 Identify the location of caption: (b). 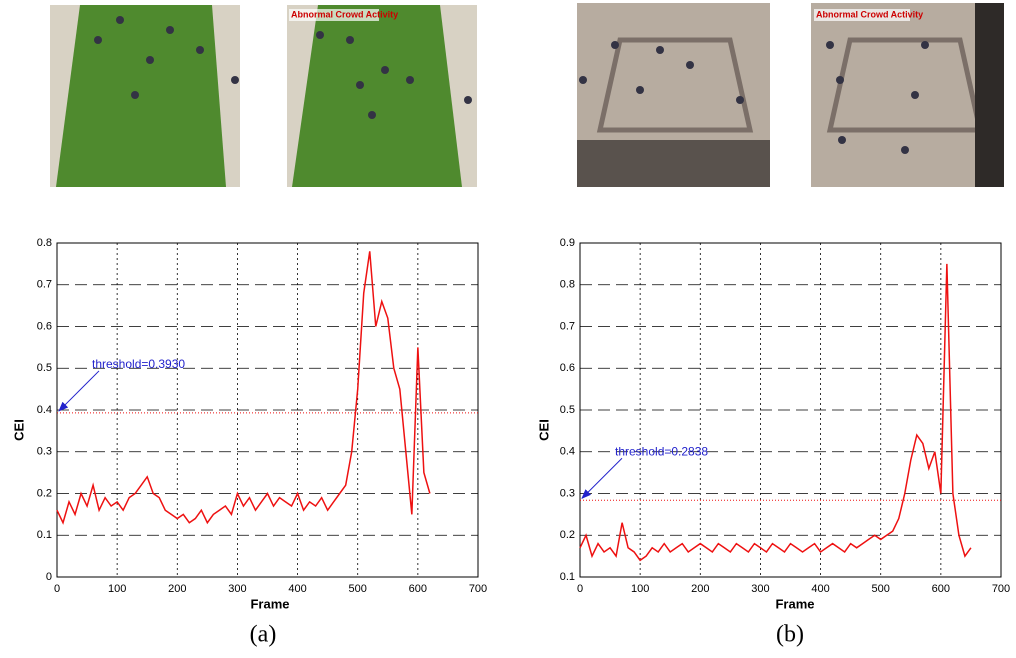
(790, 635).